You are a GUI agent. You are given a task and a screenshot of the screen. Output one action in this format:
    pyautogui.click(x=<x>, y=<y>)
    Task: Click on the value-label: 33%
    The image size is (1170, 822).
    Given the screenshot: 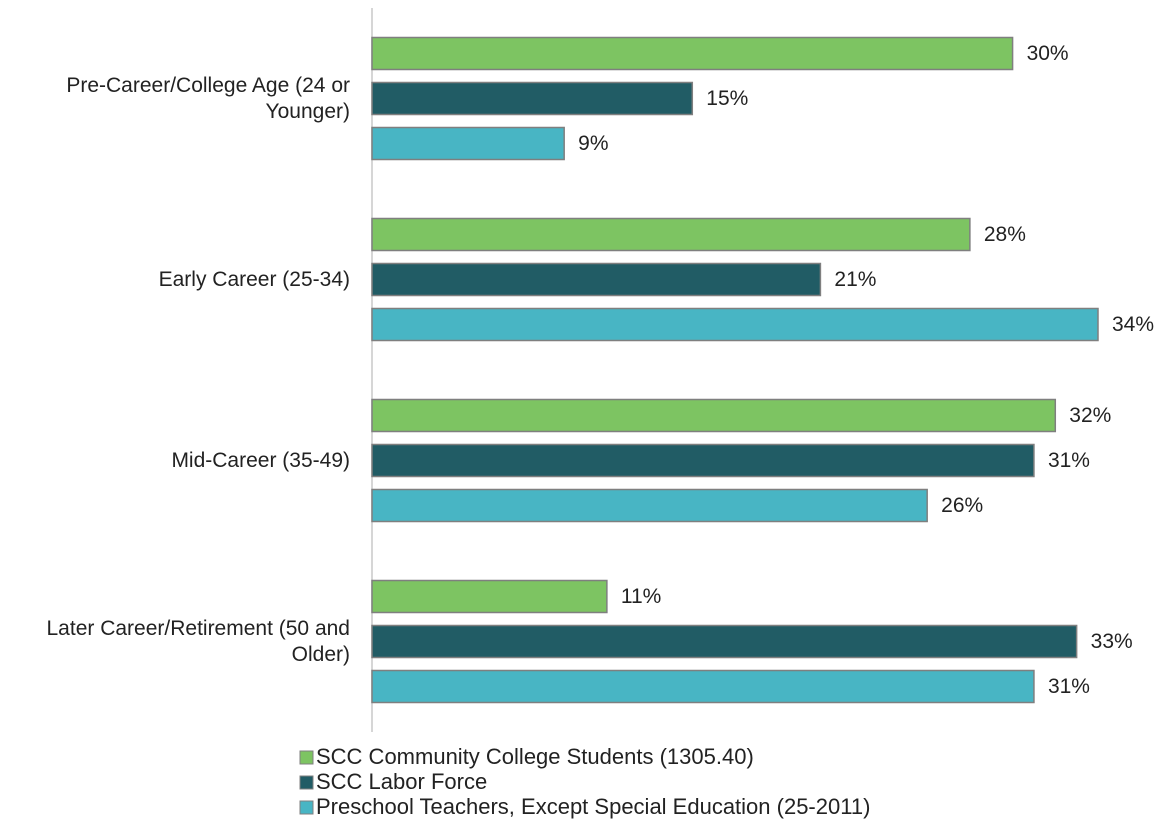 What is the action you would take?
    pyautogui.click(x=1112, y=641)
    